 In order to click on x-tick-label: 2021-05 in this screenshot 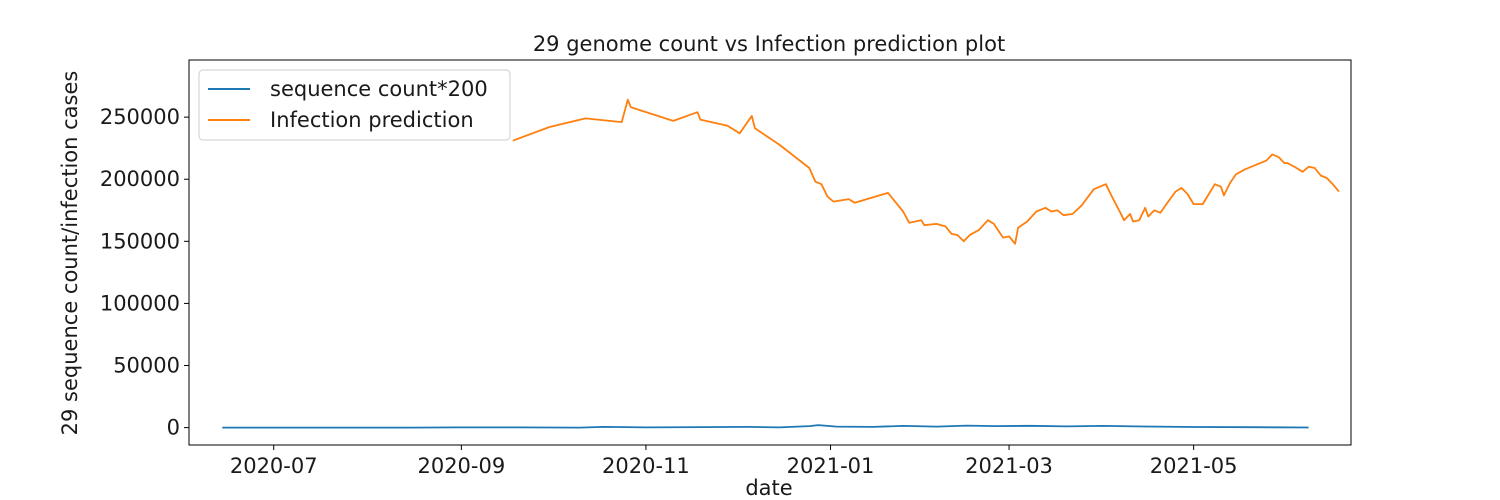, I will do `click(1194, 466)`.